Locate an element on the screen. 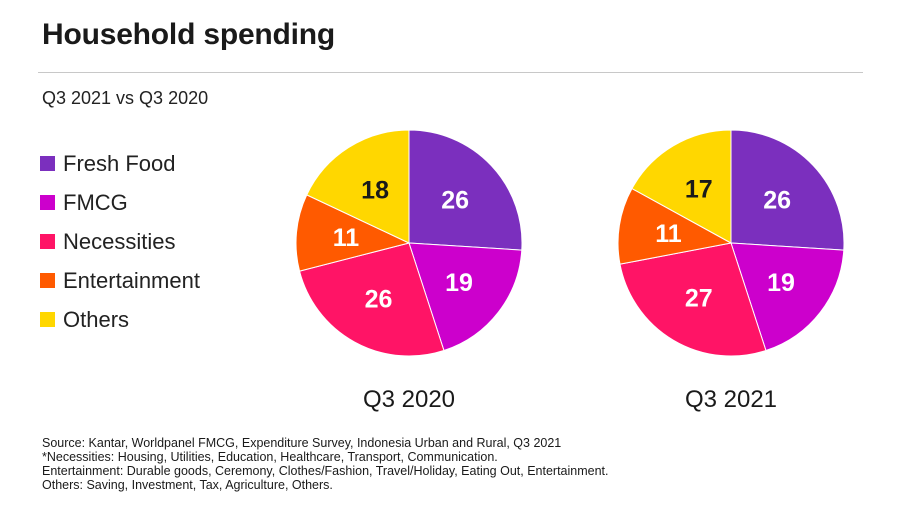  title-divider is located at coordinates (450, 72).